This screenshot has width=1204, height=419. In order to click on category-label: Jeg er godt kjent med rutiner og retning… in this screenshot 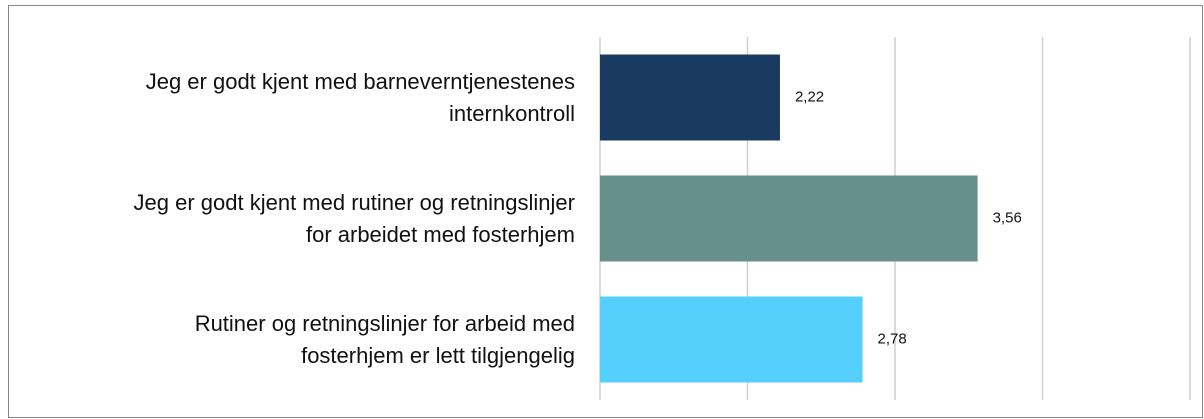, I will do `click(354, 218)`.